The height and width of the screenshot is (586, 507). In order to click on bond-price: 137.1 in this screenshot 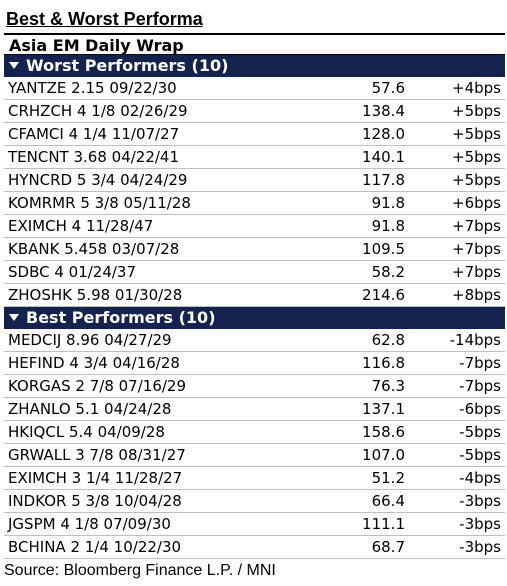, I will do `click(383, 409)`.